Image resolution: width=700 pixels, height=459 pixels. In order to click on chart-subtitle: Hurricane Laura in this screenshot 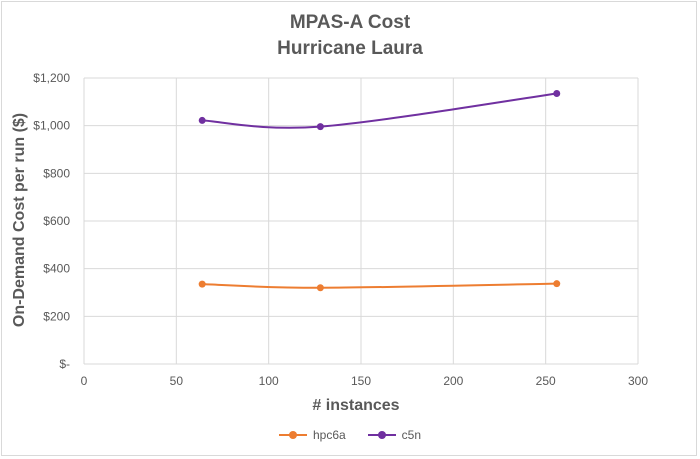, I will do `click(350, 48)`.